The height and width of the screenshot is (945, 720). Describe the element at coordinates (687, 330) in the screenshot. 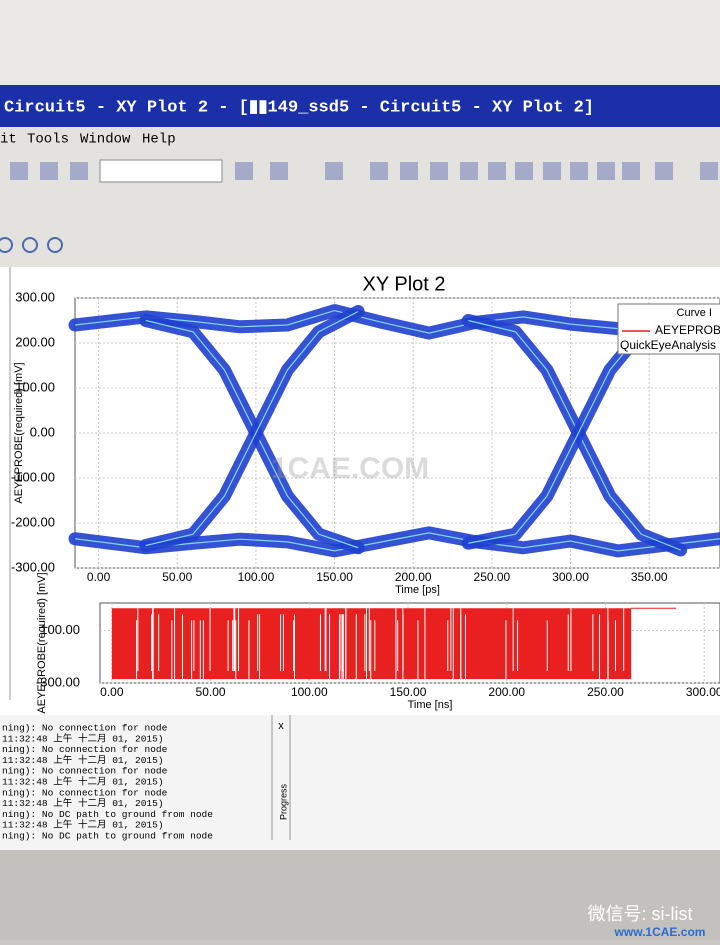

I see `legend-entry: AEYEPROBE` at that location.